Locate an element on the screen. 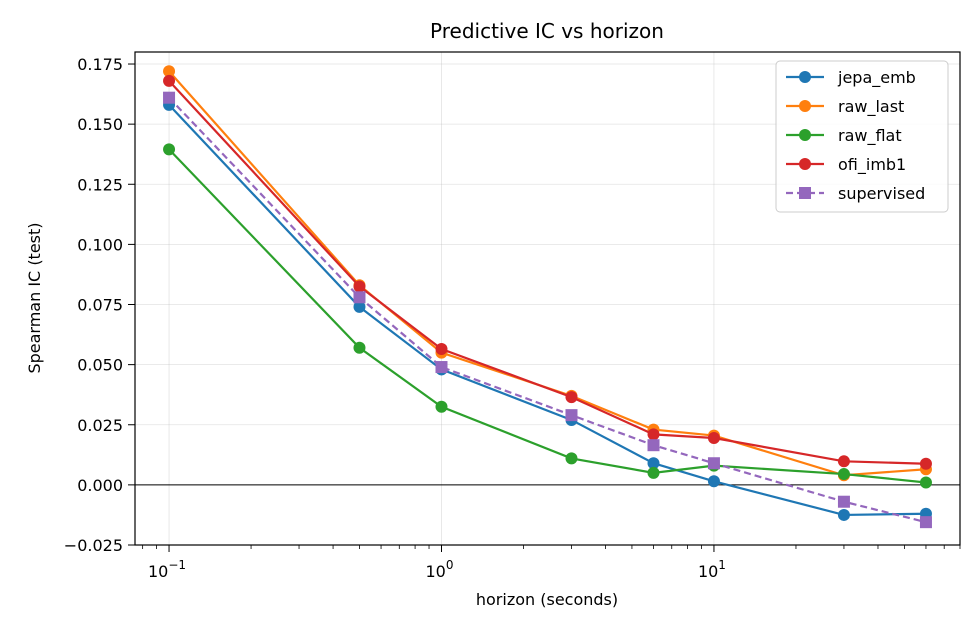 This screenshot has width=980, height=630. y-axis-label: Spearman IC (test) is located at coordinates (34, 297).